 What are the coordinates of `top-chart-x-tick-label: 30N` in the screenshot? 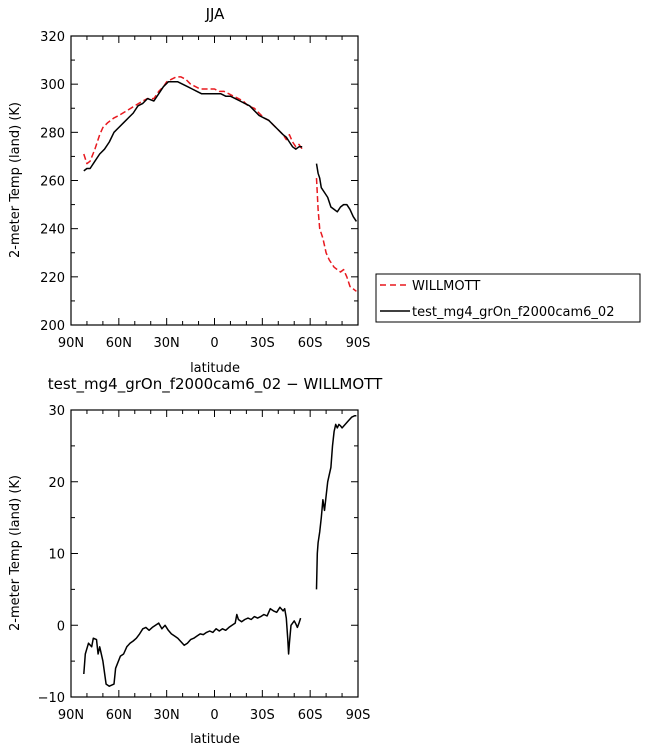 It's located at (167, 343).